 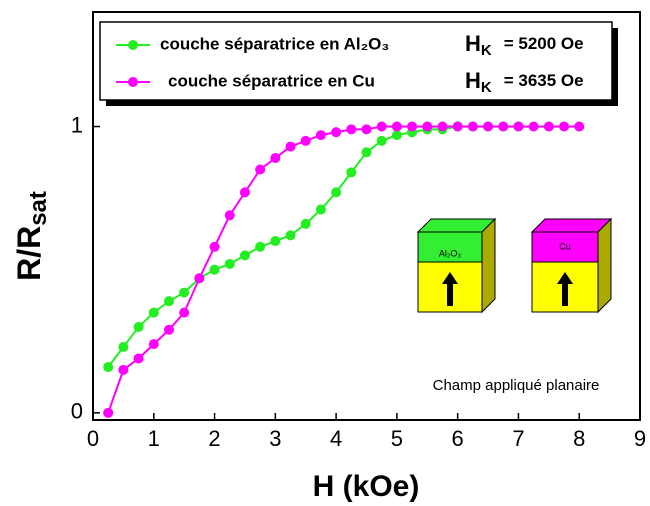 What do you see at coordinates (274, 43) in the screenshot?
I see `legend-label: couche séparatrice en Al₂O₃` at bounding box center [274, 43].